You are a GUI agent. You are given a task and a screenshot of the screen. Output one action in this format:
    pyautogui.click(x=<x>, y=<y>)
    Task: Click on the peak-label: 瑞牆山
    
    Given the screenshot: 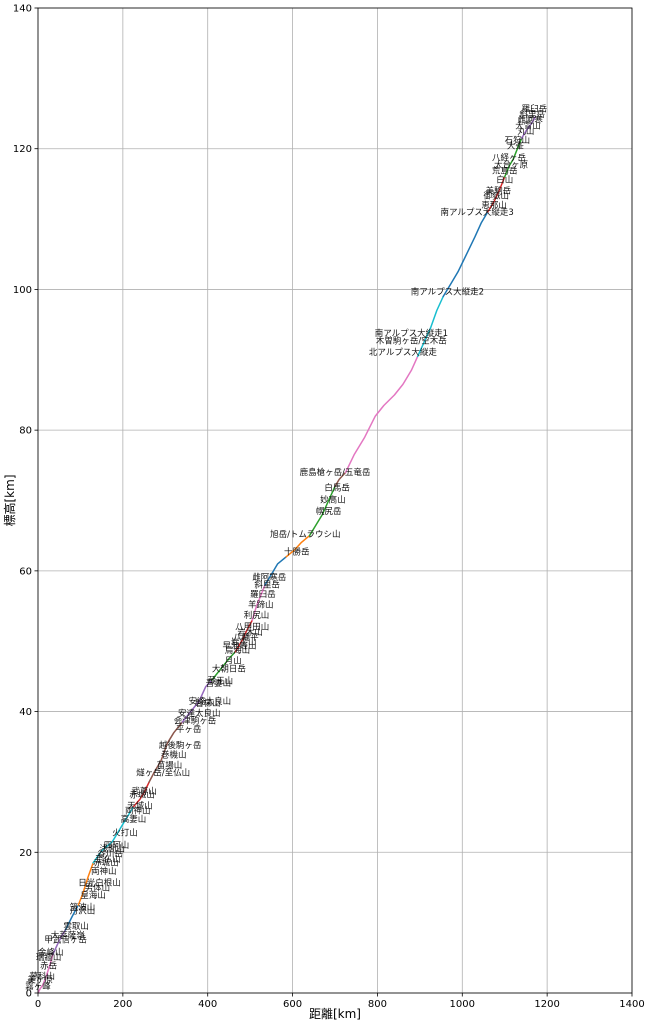 What is the action you would take?
    pyautogui.click(x=49, y=957)
    